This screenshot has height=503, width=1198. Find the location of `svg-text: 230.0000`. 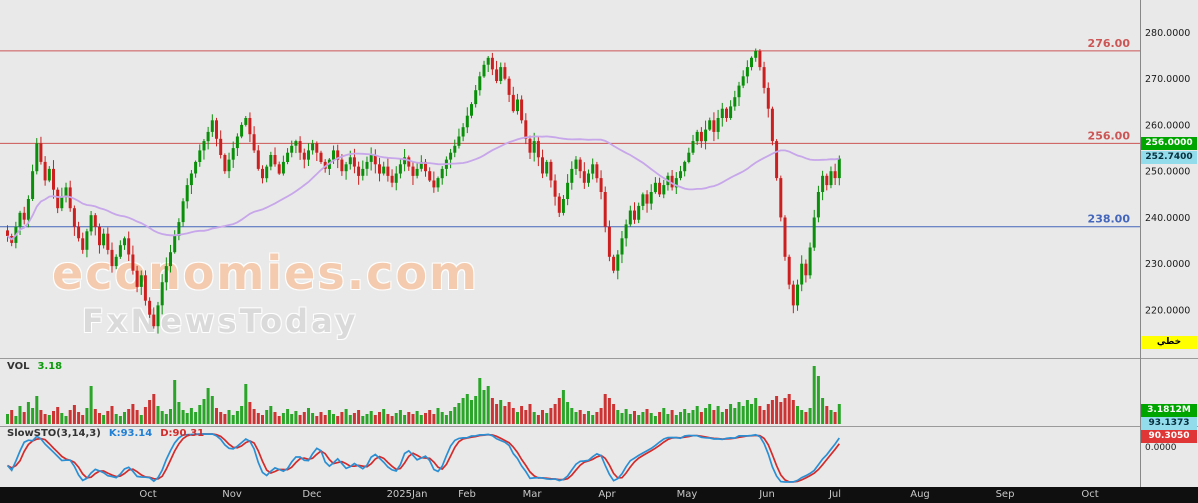

svg-text: 230.0000 is located at coordinates (1167, 264).